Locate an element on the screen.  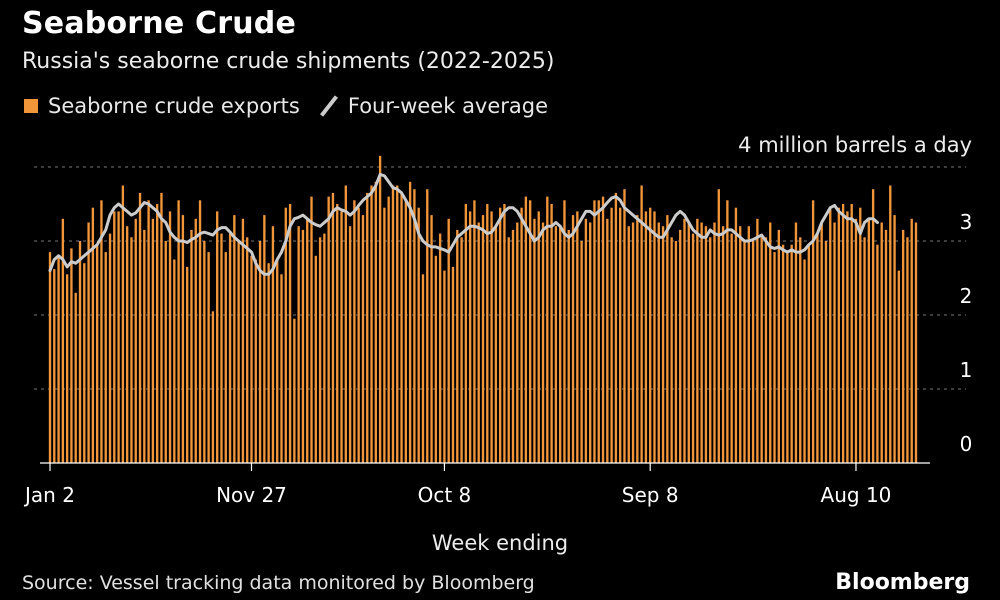
x-tick-label: Jan 2 is located at coordinates (49, 495).